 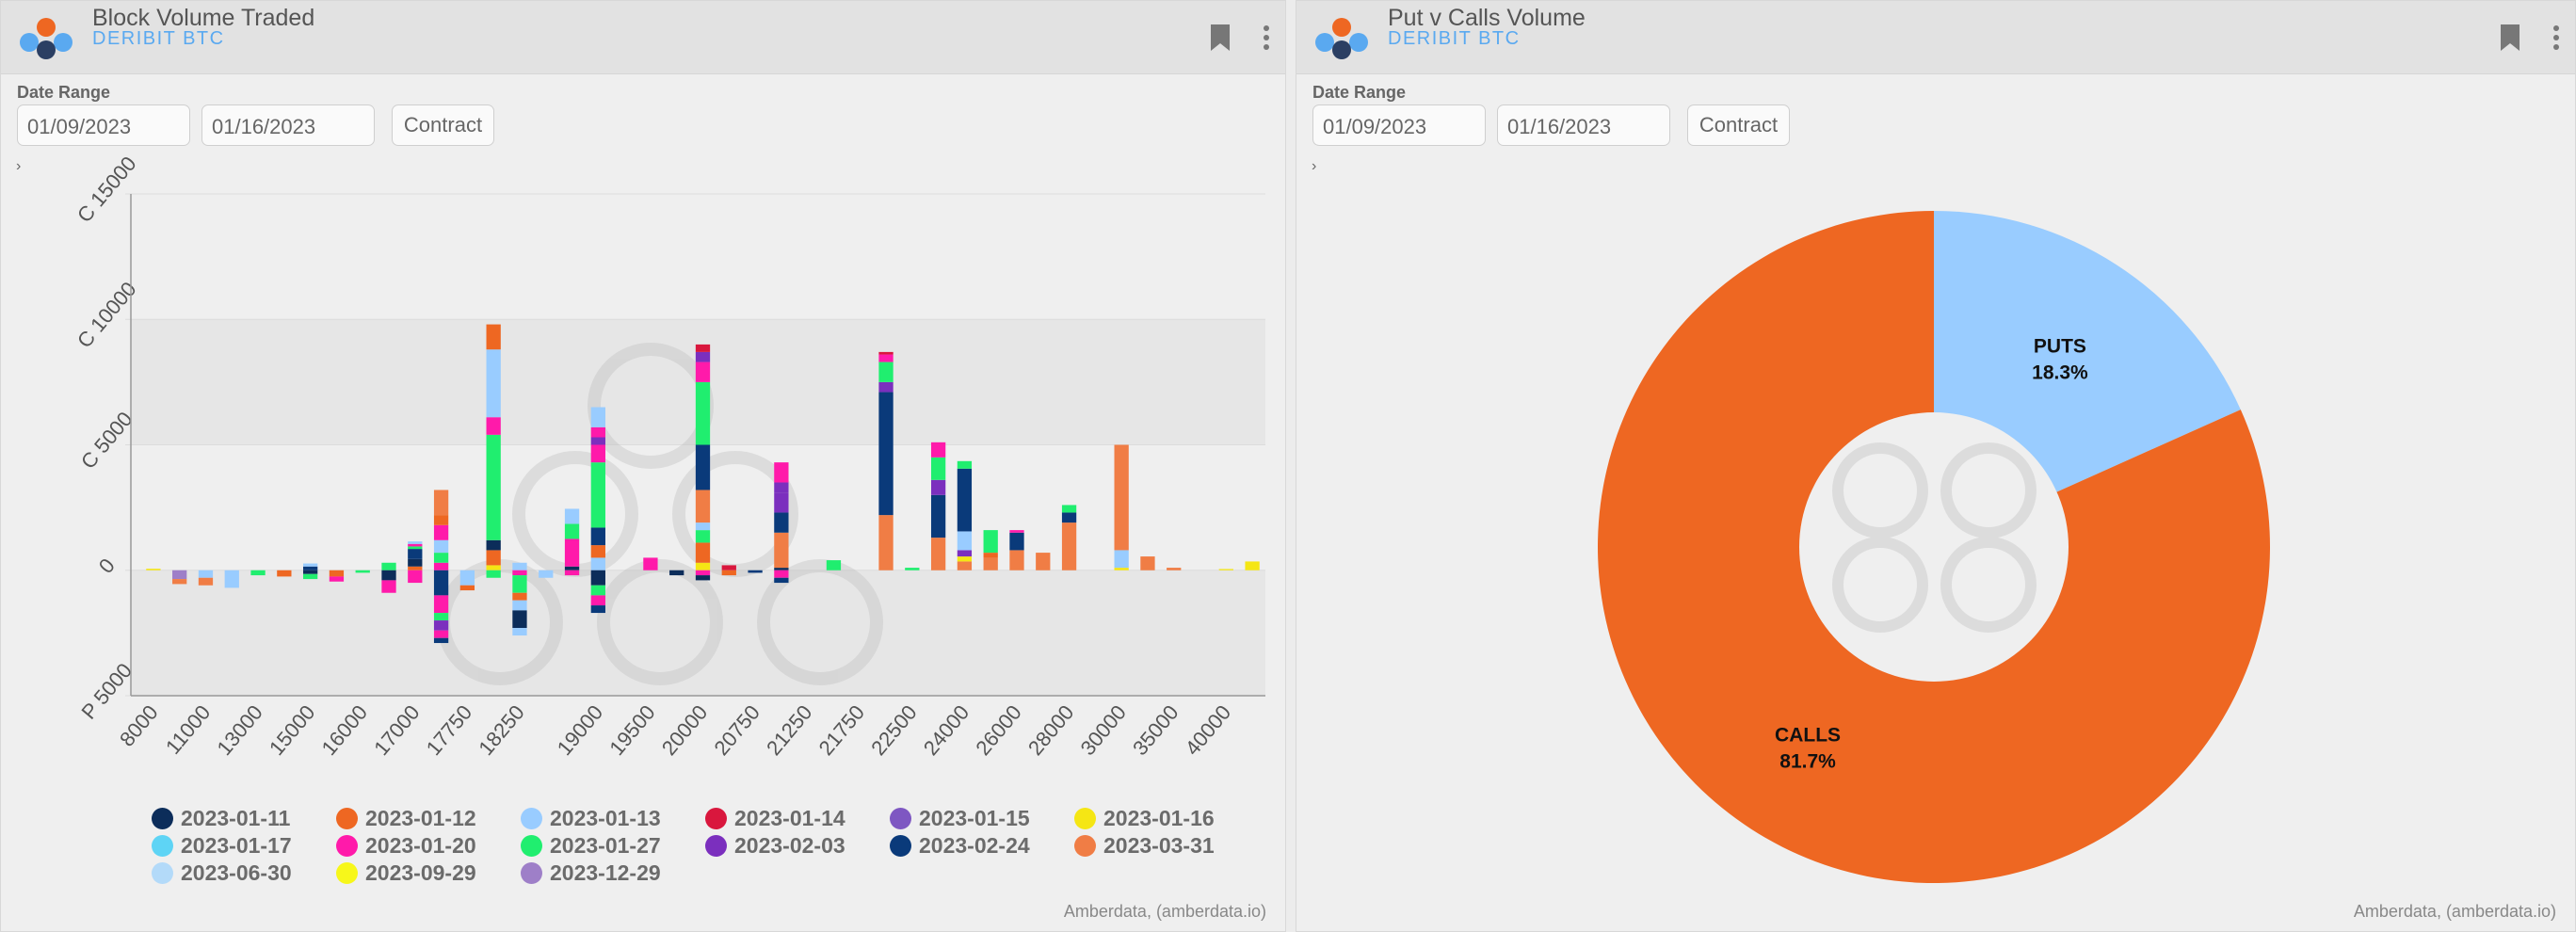 I want to click on panel-title: Block Volume Traded, so click(x=203, y=18).